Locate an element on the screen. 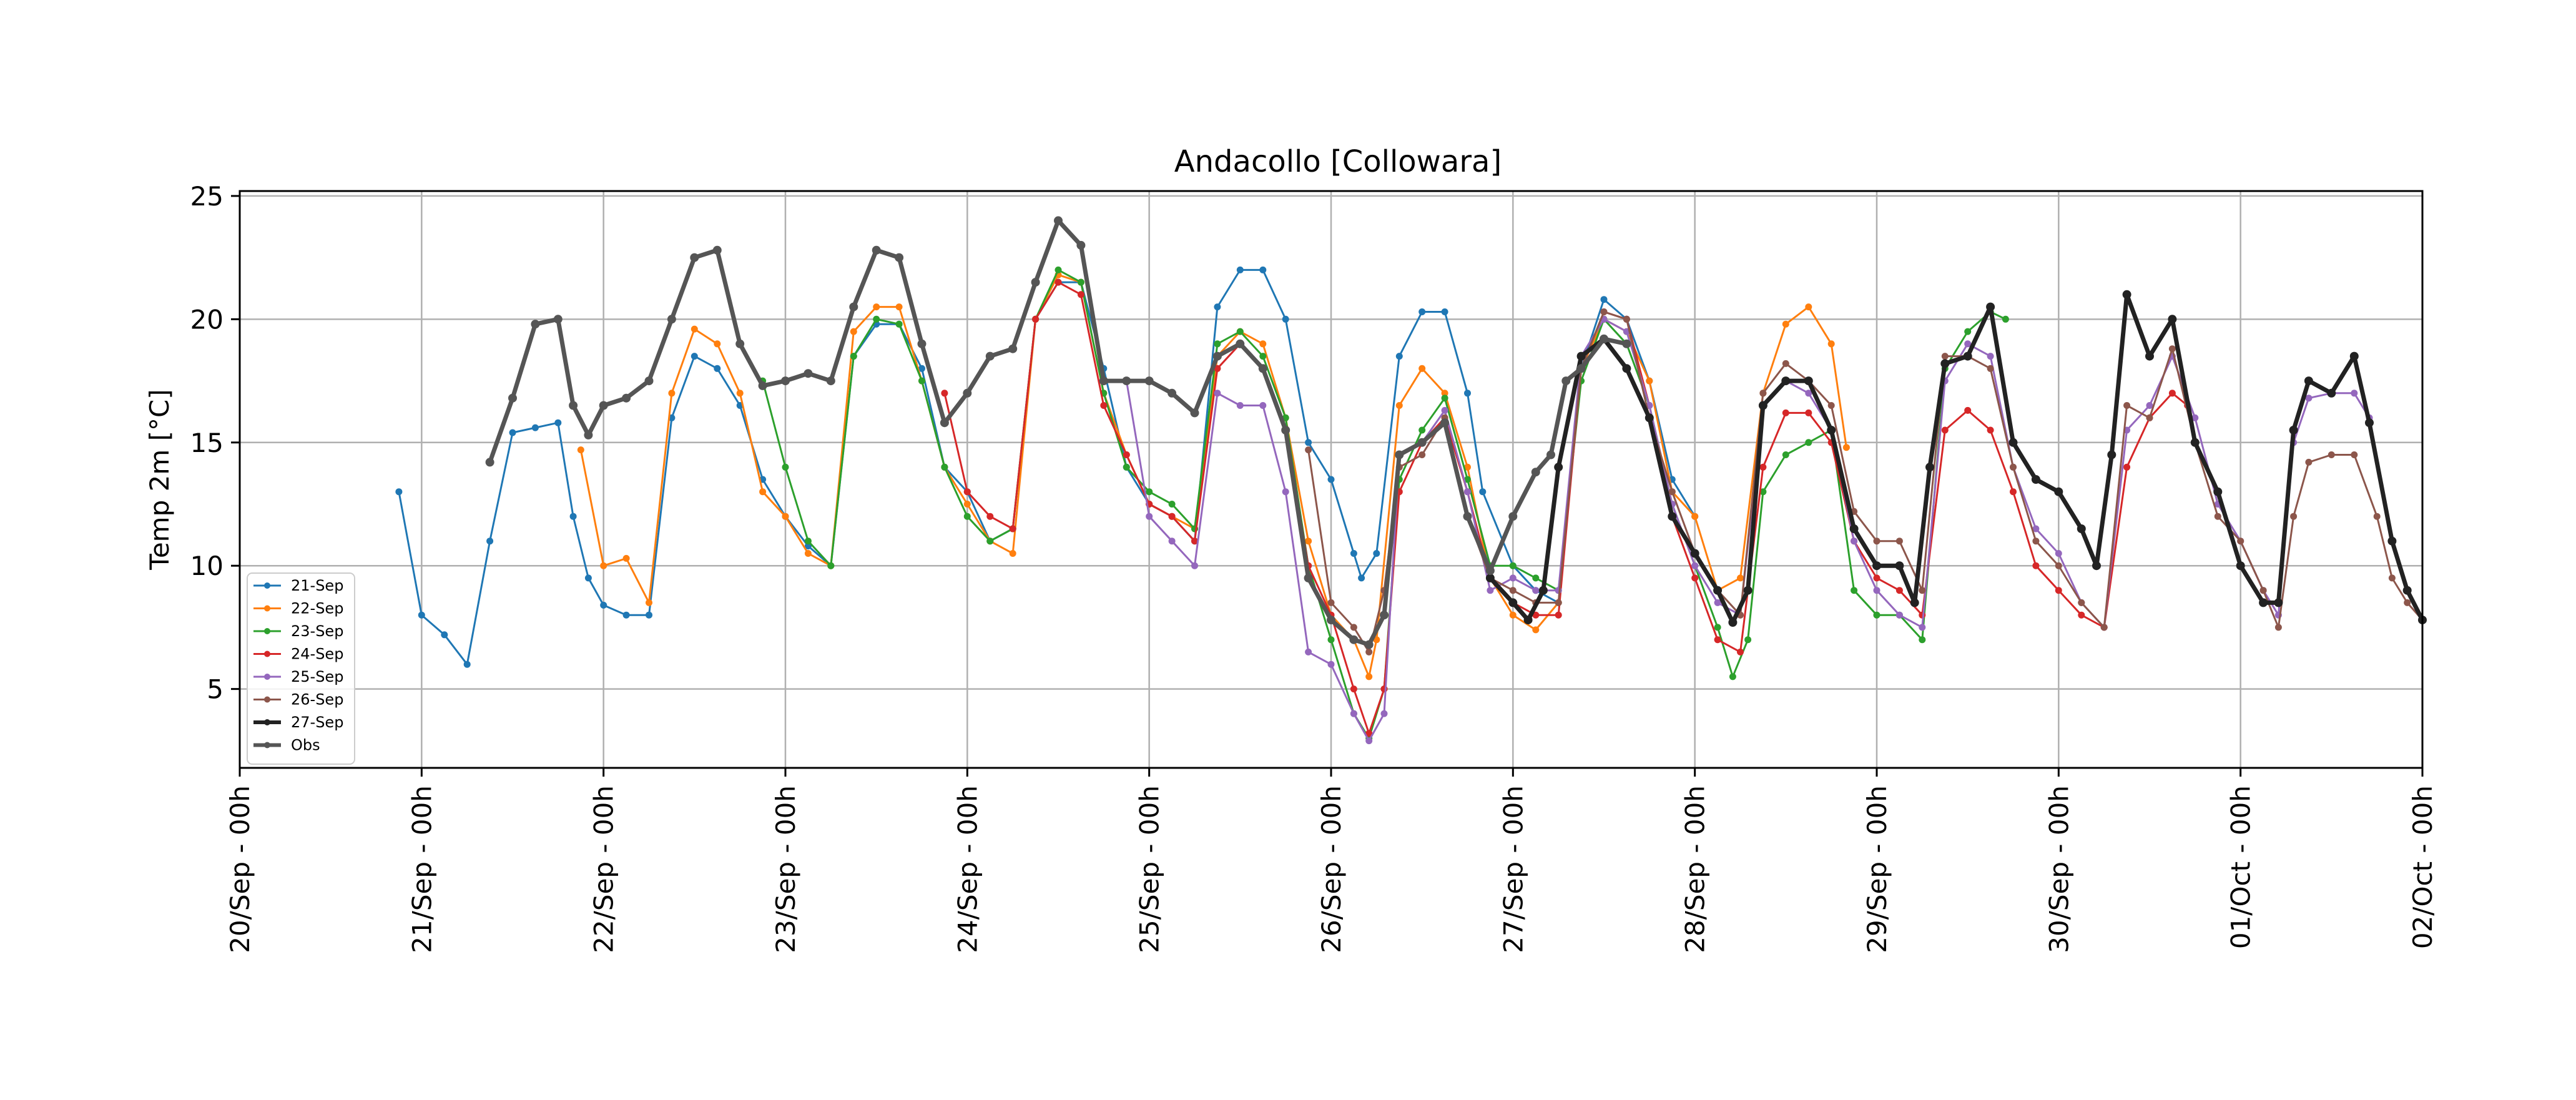 This screenshot has width=2576, height=1100. y-tick-label: 25 is located at coordinates (207, 196).